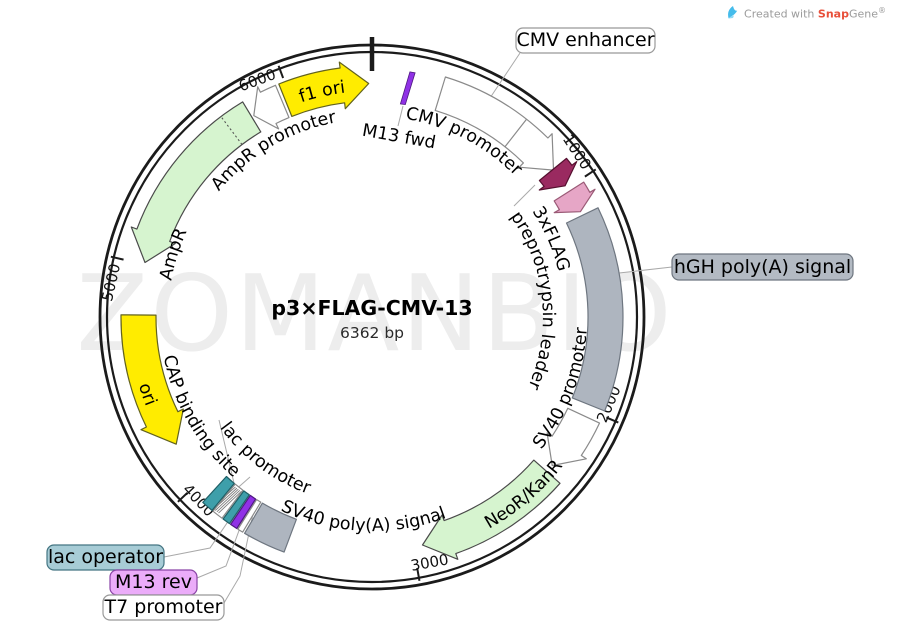  I want to click on leader-hgh-polya-signal, so click(645, 270).